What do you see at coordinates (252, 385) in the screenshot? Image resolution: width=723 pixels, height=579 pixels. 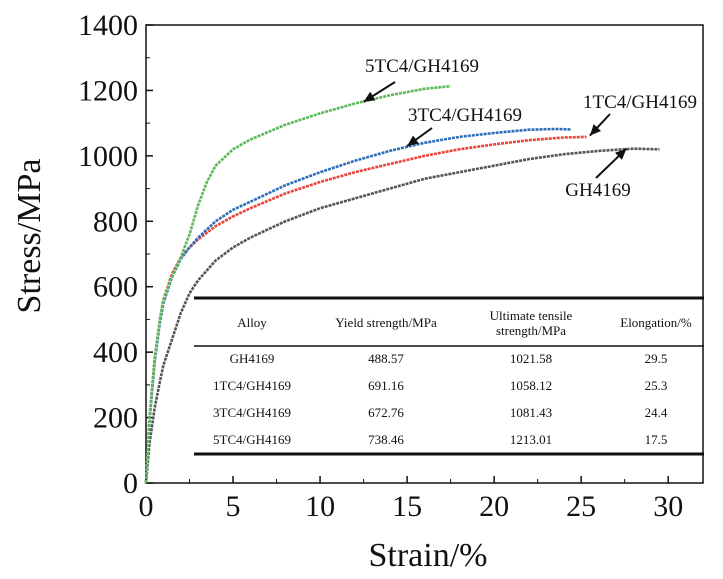 I see `table-cell: 1TC4/GH4169` at bounding box center [252, 385].